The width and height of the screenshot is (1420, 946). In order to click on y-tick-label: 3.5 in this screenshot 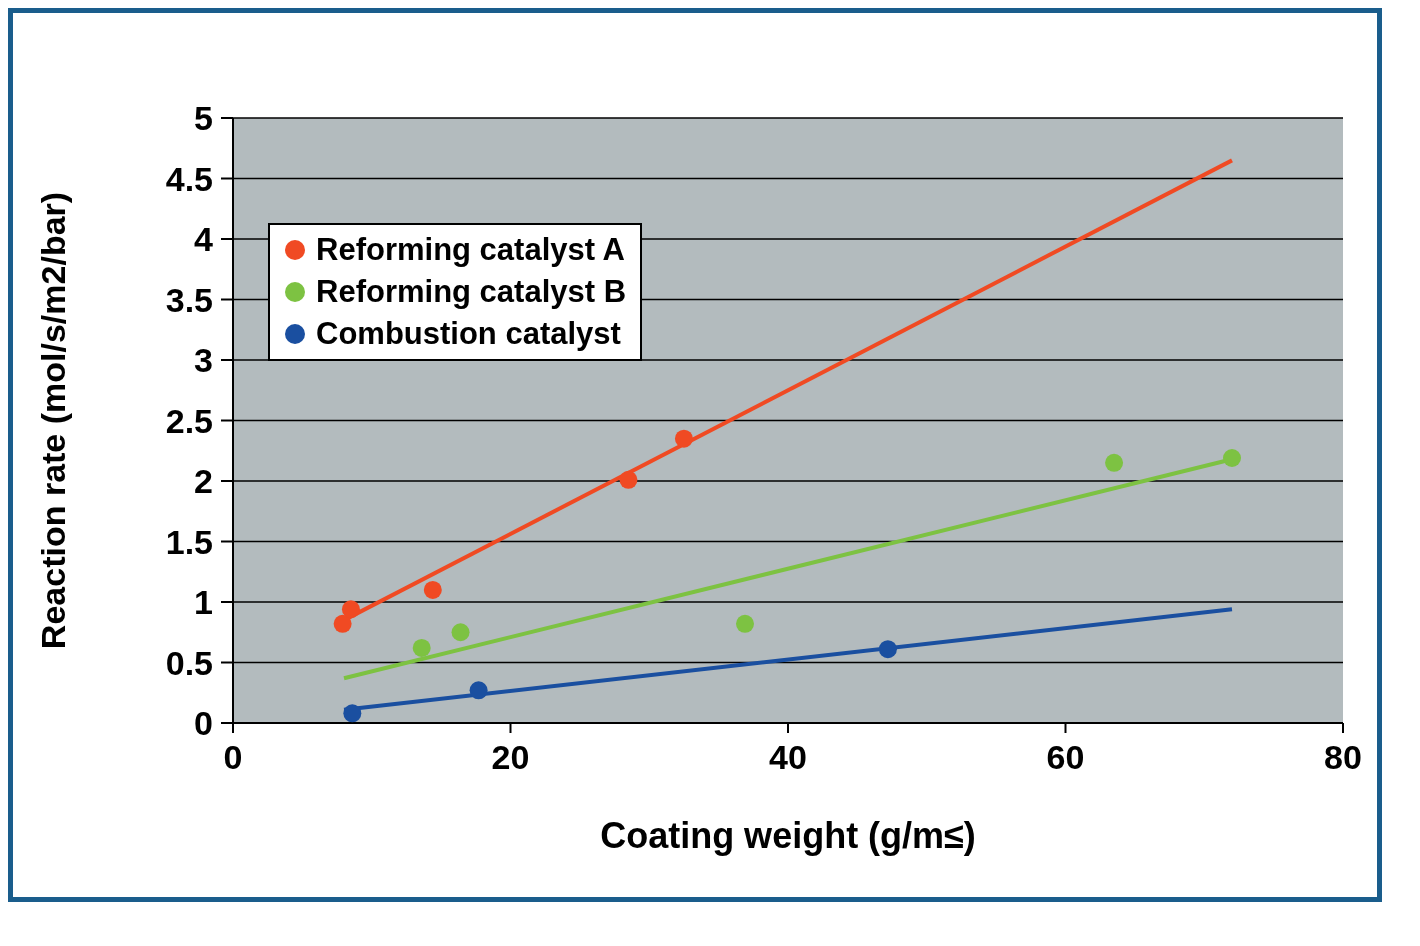, I will do `click(189, 299)`.